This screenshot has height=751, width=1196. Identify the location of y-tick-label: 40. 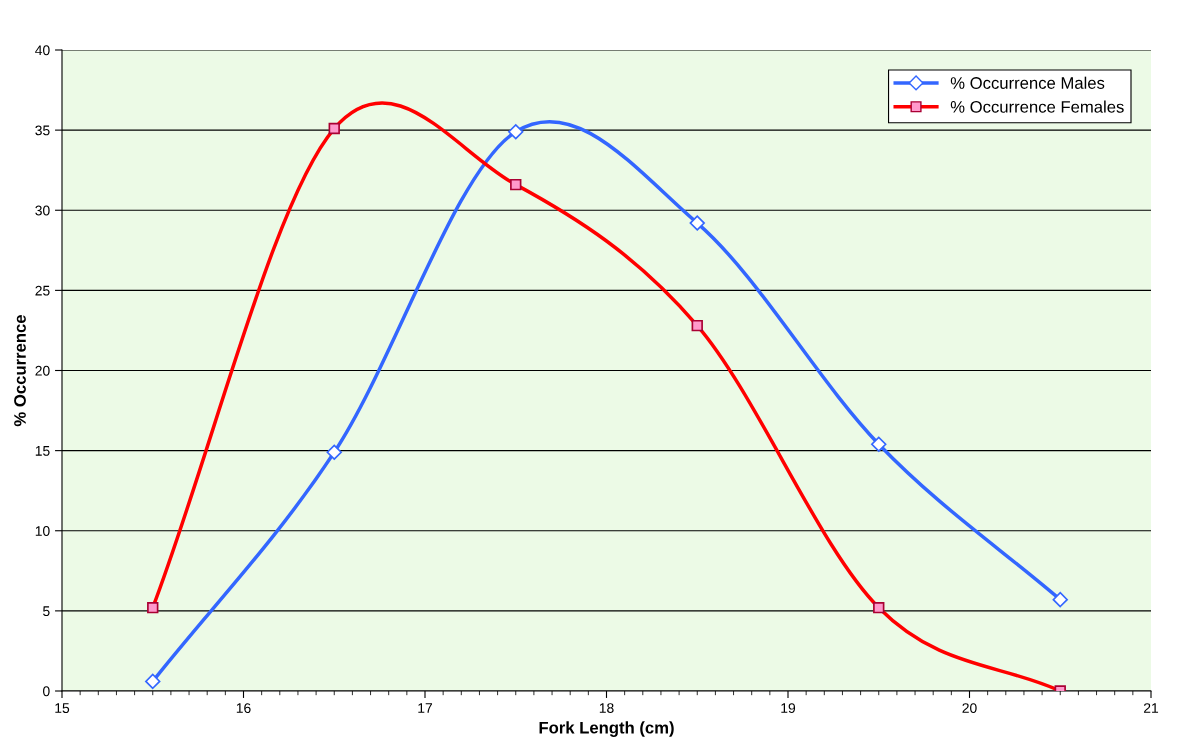
(42, 50).